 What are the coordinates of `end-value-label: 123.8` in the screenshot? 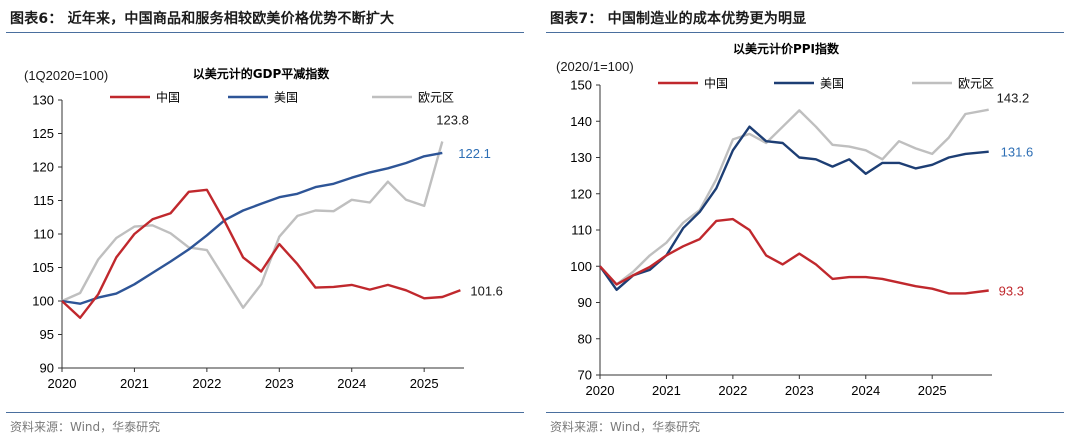 It's located at (452, 120).